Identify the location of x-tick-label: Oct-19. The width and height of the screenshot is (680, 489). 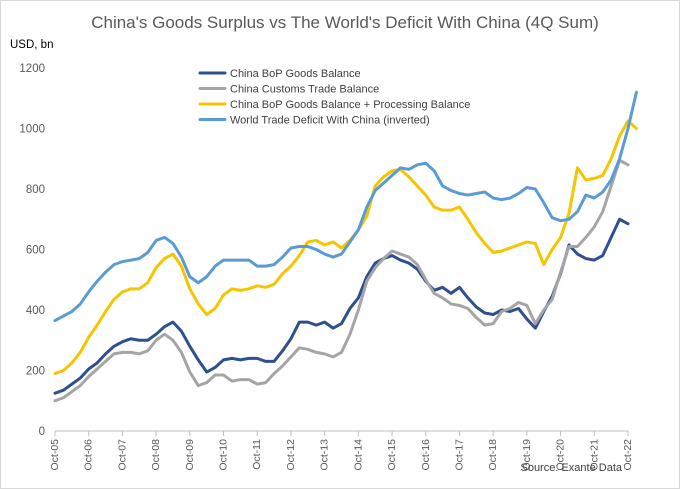
(527, 455).